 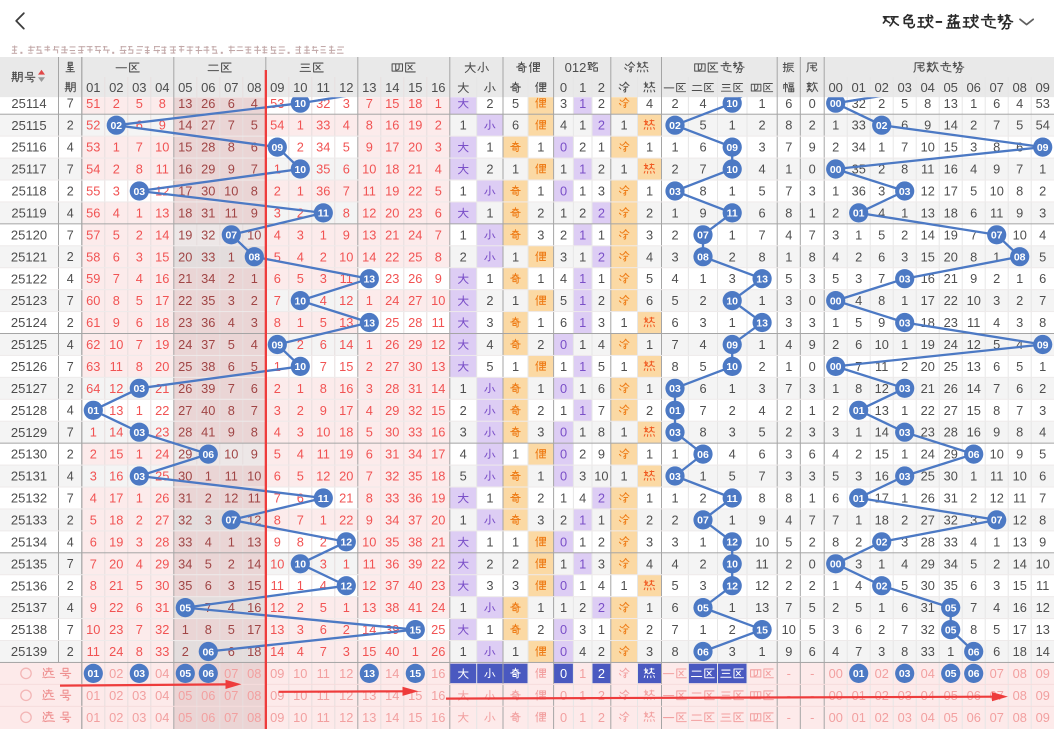 I want to click on svg-text: 00, so click(x=836, y=695).